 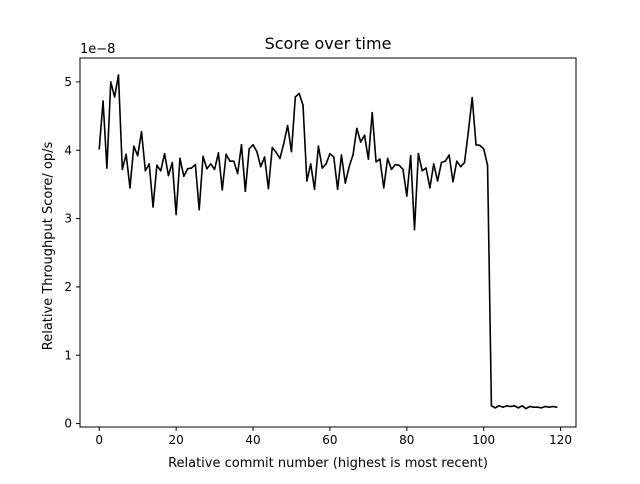 I want to click on y-axis-label: Relative Throughput Score/ op/s, so click(x=48, y=246).